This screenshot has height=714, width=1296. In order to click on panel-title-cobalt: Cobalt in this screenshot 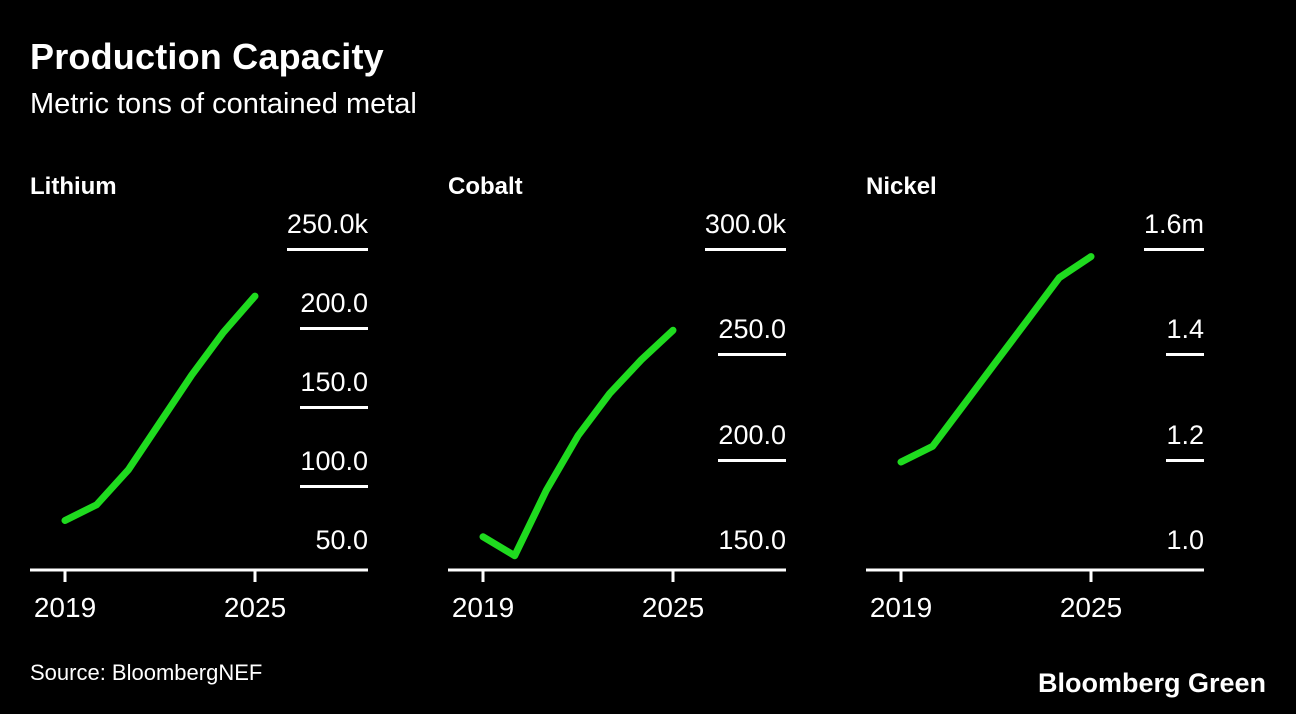, I will do `click(485, 186)`.